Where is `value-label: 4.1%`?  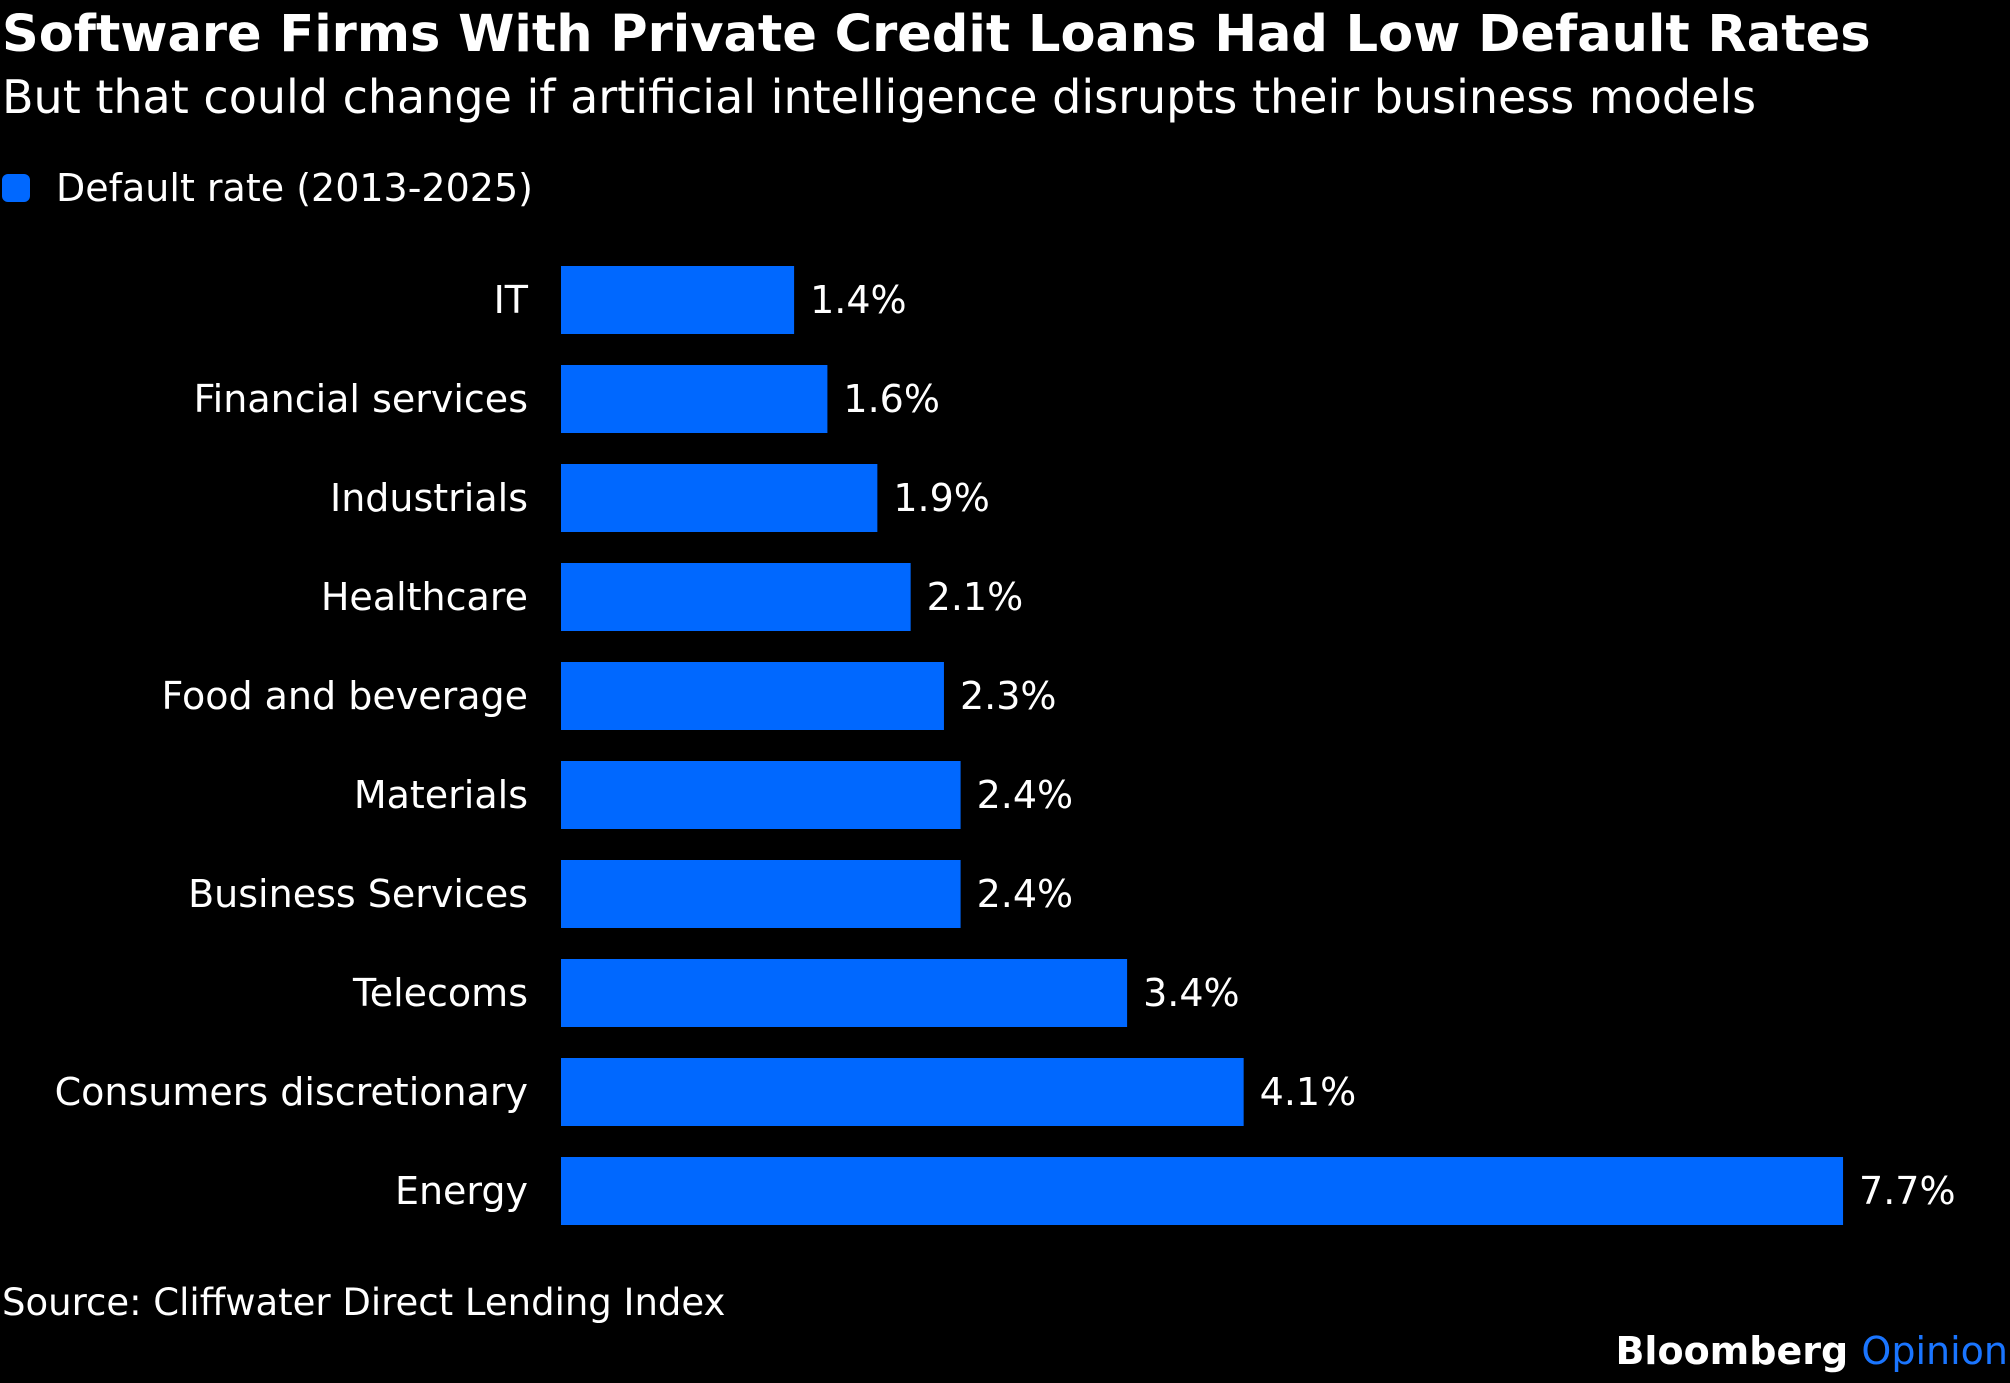 value-label: 4.1% is located at coordinates (1308, 1092).